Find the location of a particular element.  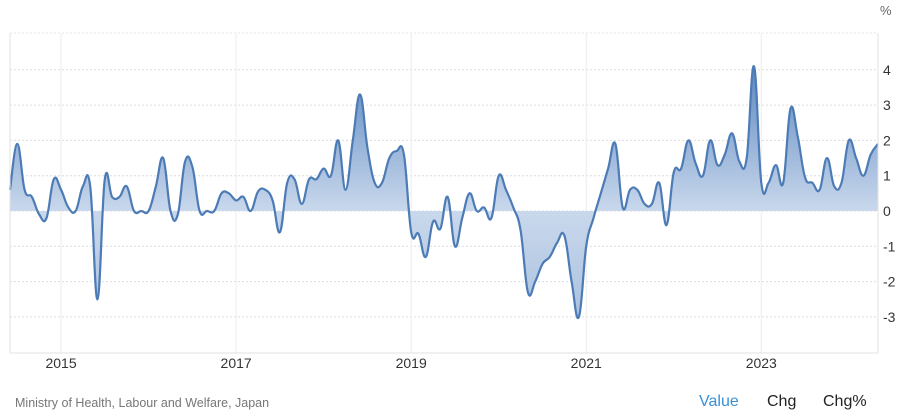

y-tick-label: -3 is located at coordinates (889, 317).